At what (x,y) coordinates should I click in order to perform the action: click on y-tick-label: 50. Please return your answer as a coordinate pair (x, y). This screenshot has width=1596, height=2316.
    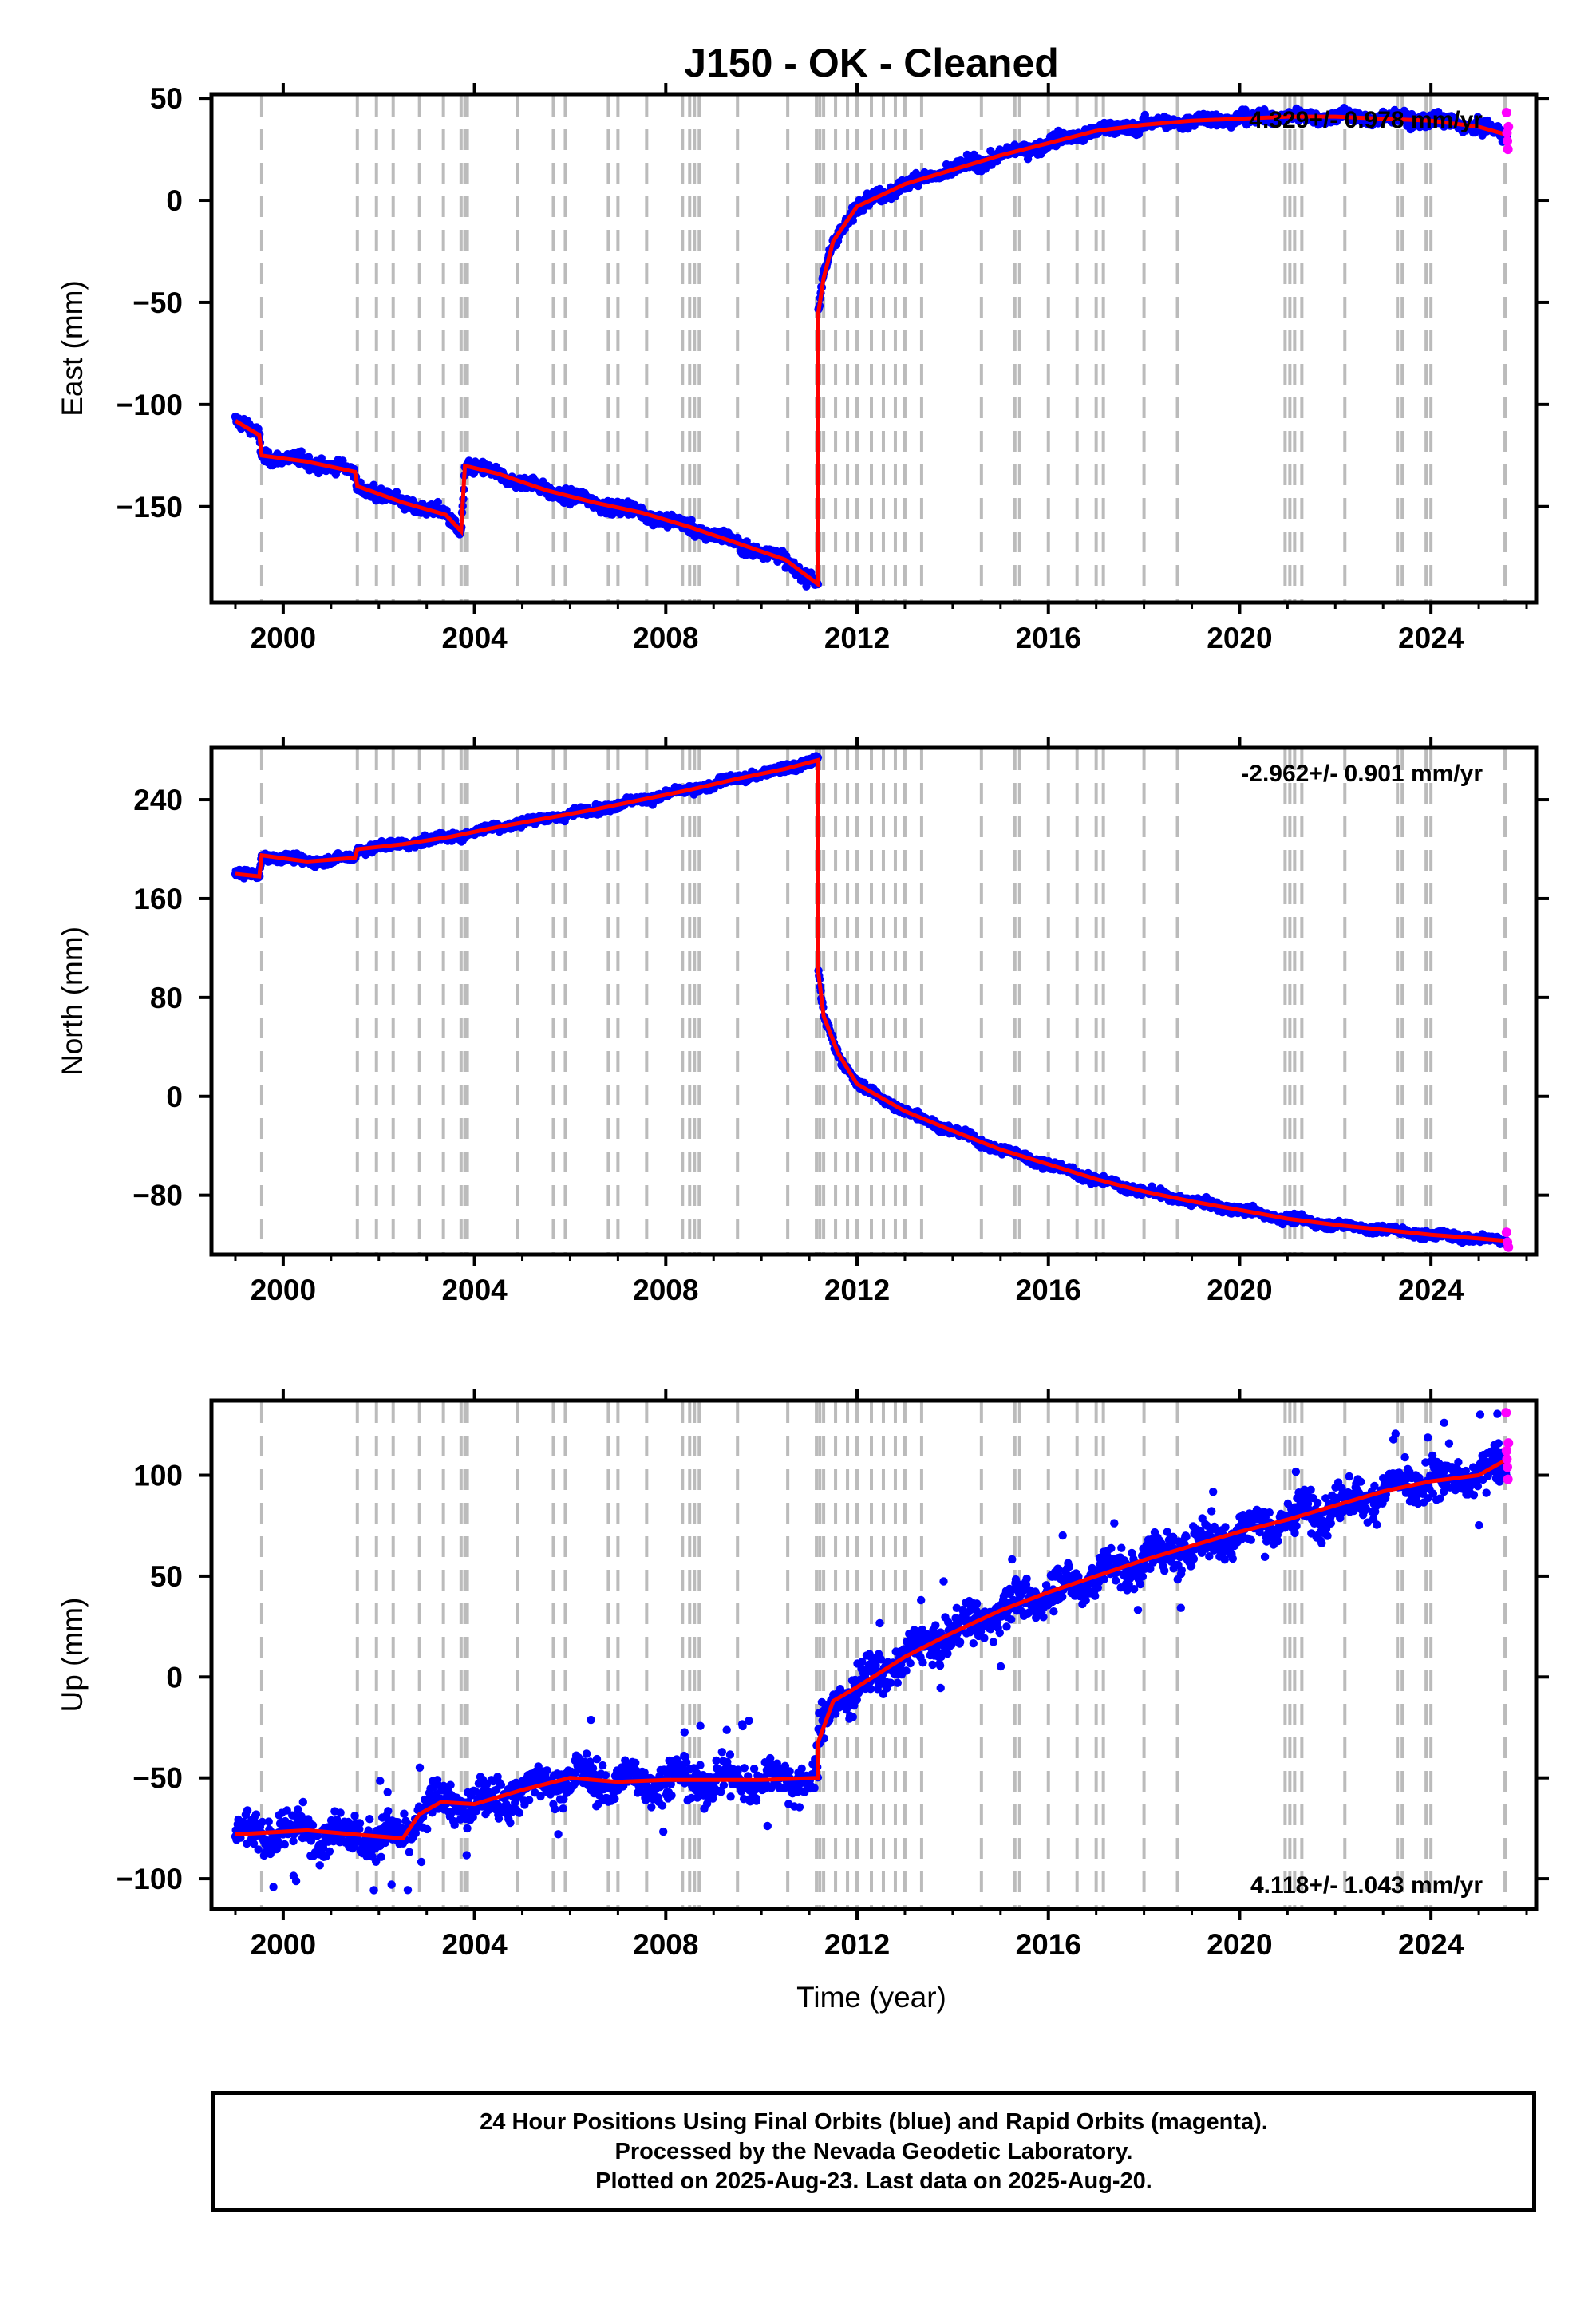
    Looking at the image, I should click on (166, 98).